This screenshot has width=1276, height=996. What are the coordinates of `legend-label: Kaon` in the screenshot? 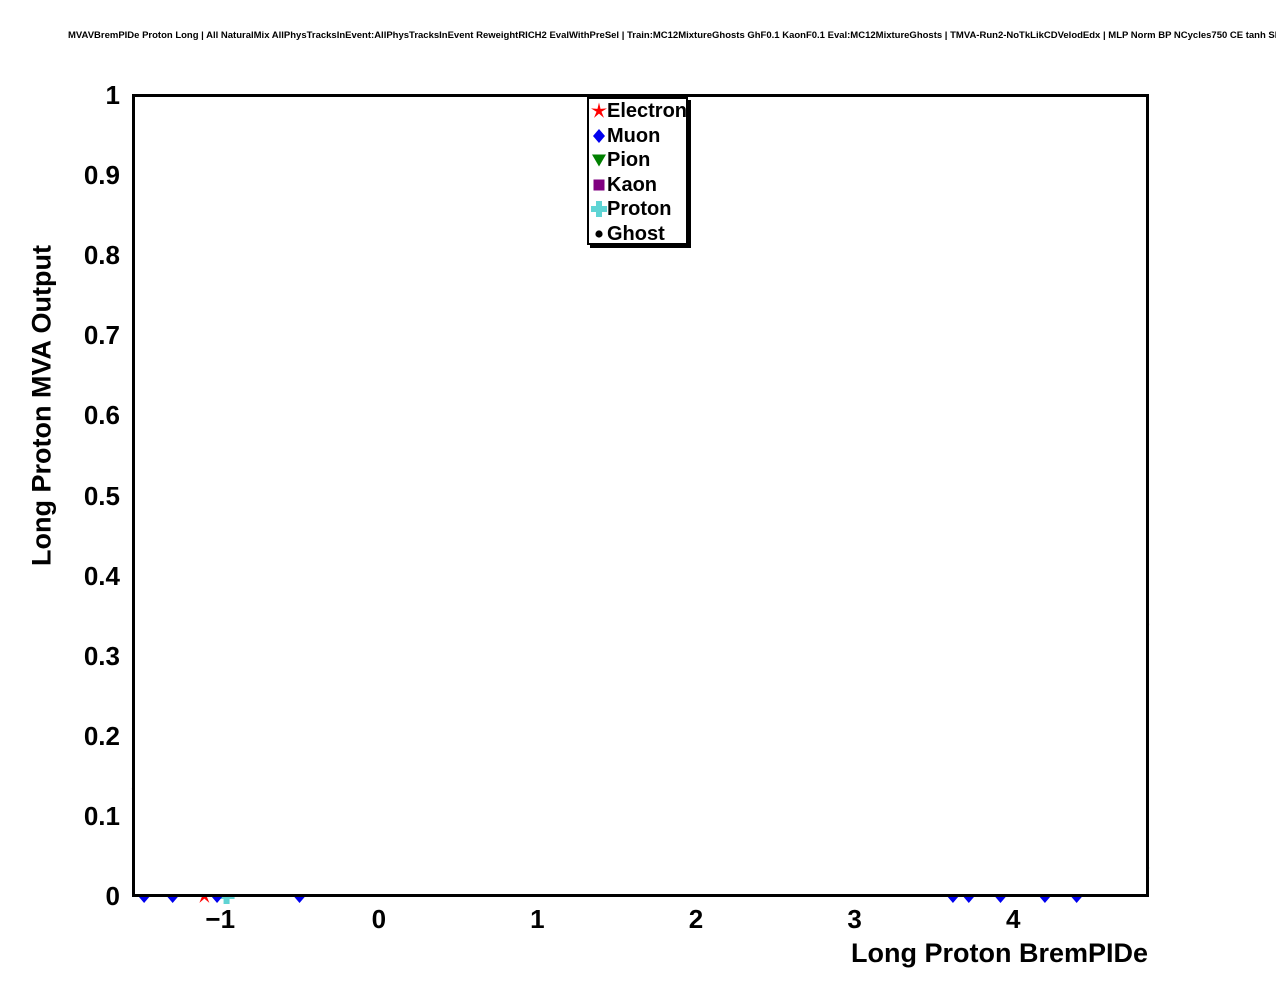 It's located at (632, 184).